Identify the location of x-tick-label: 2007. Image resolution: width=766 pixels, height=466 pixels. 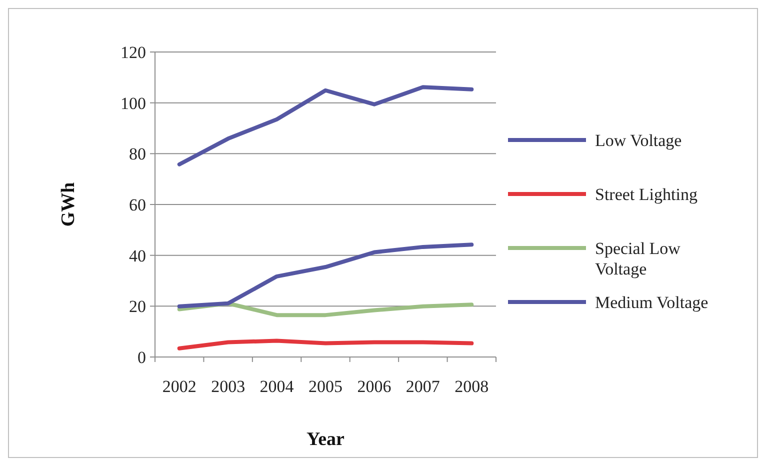
(423, 386).